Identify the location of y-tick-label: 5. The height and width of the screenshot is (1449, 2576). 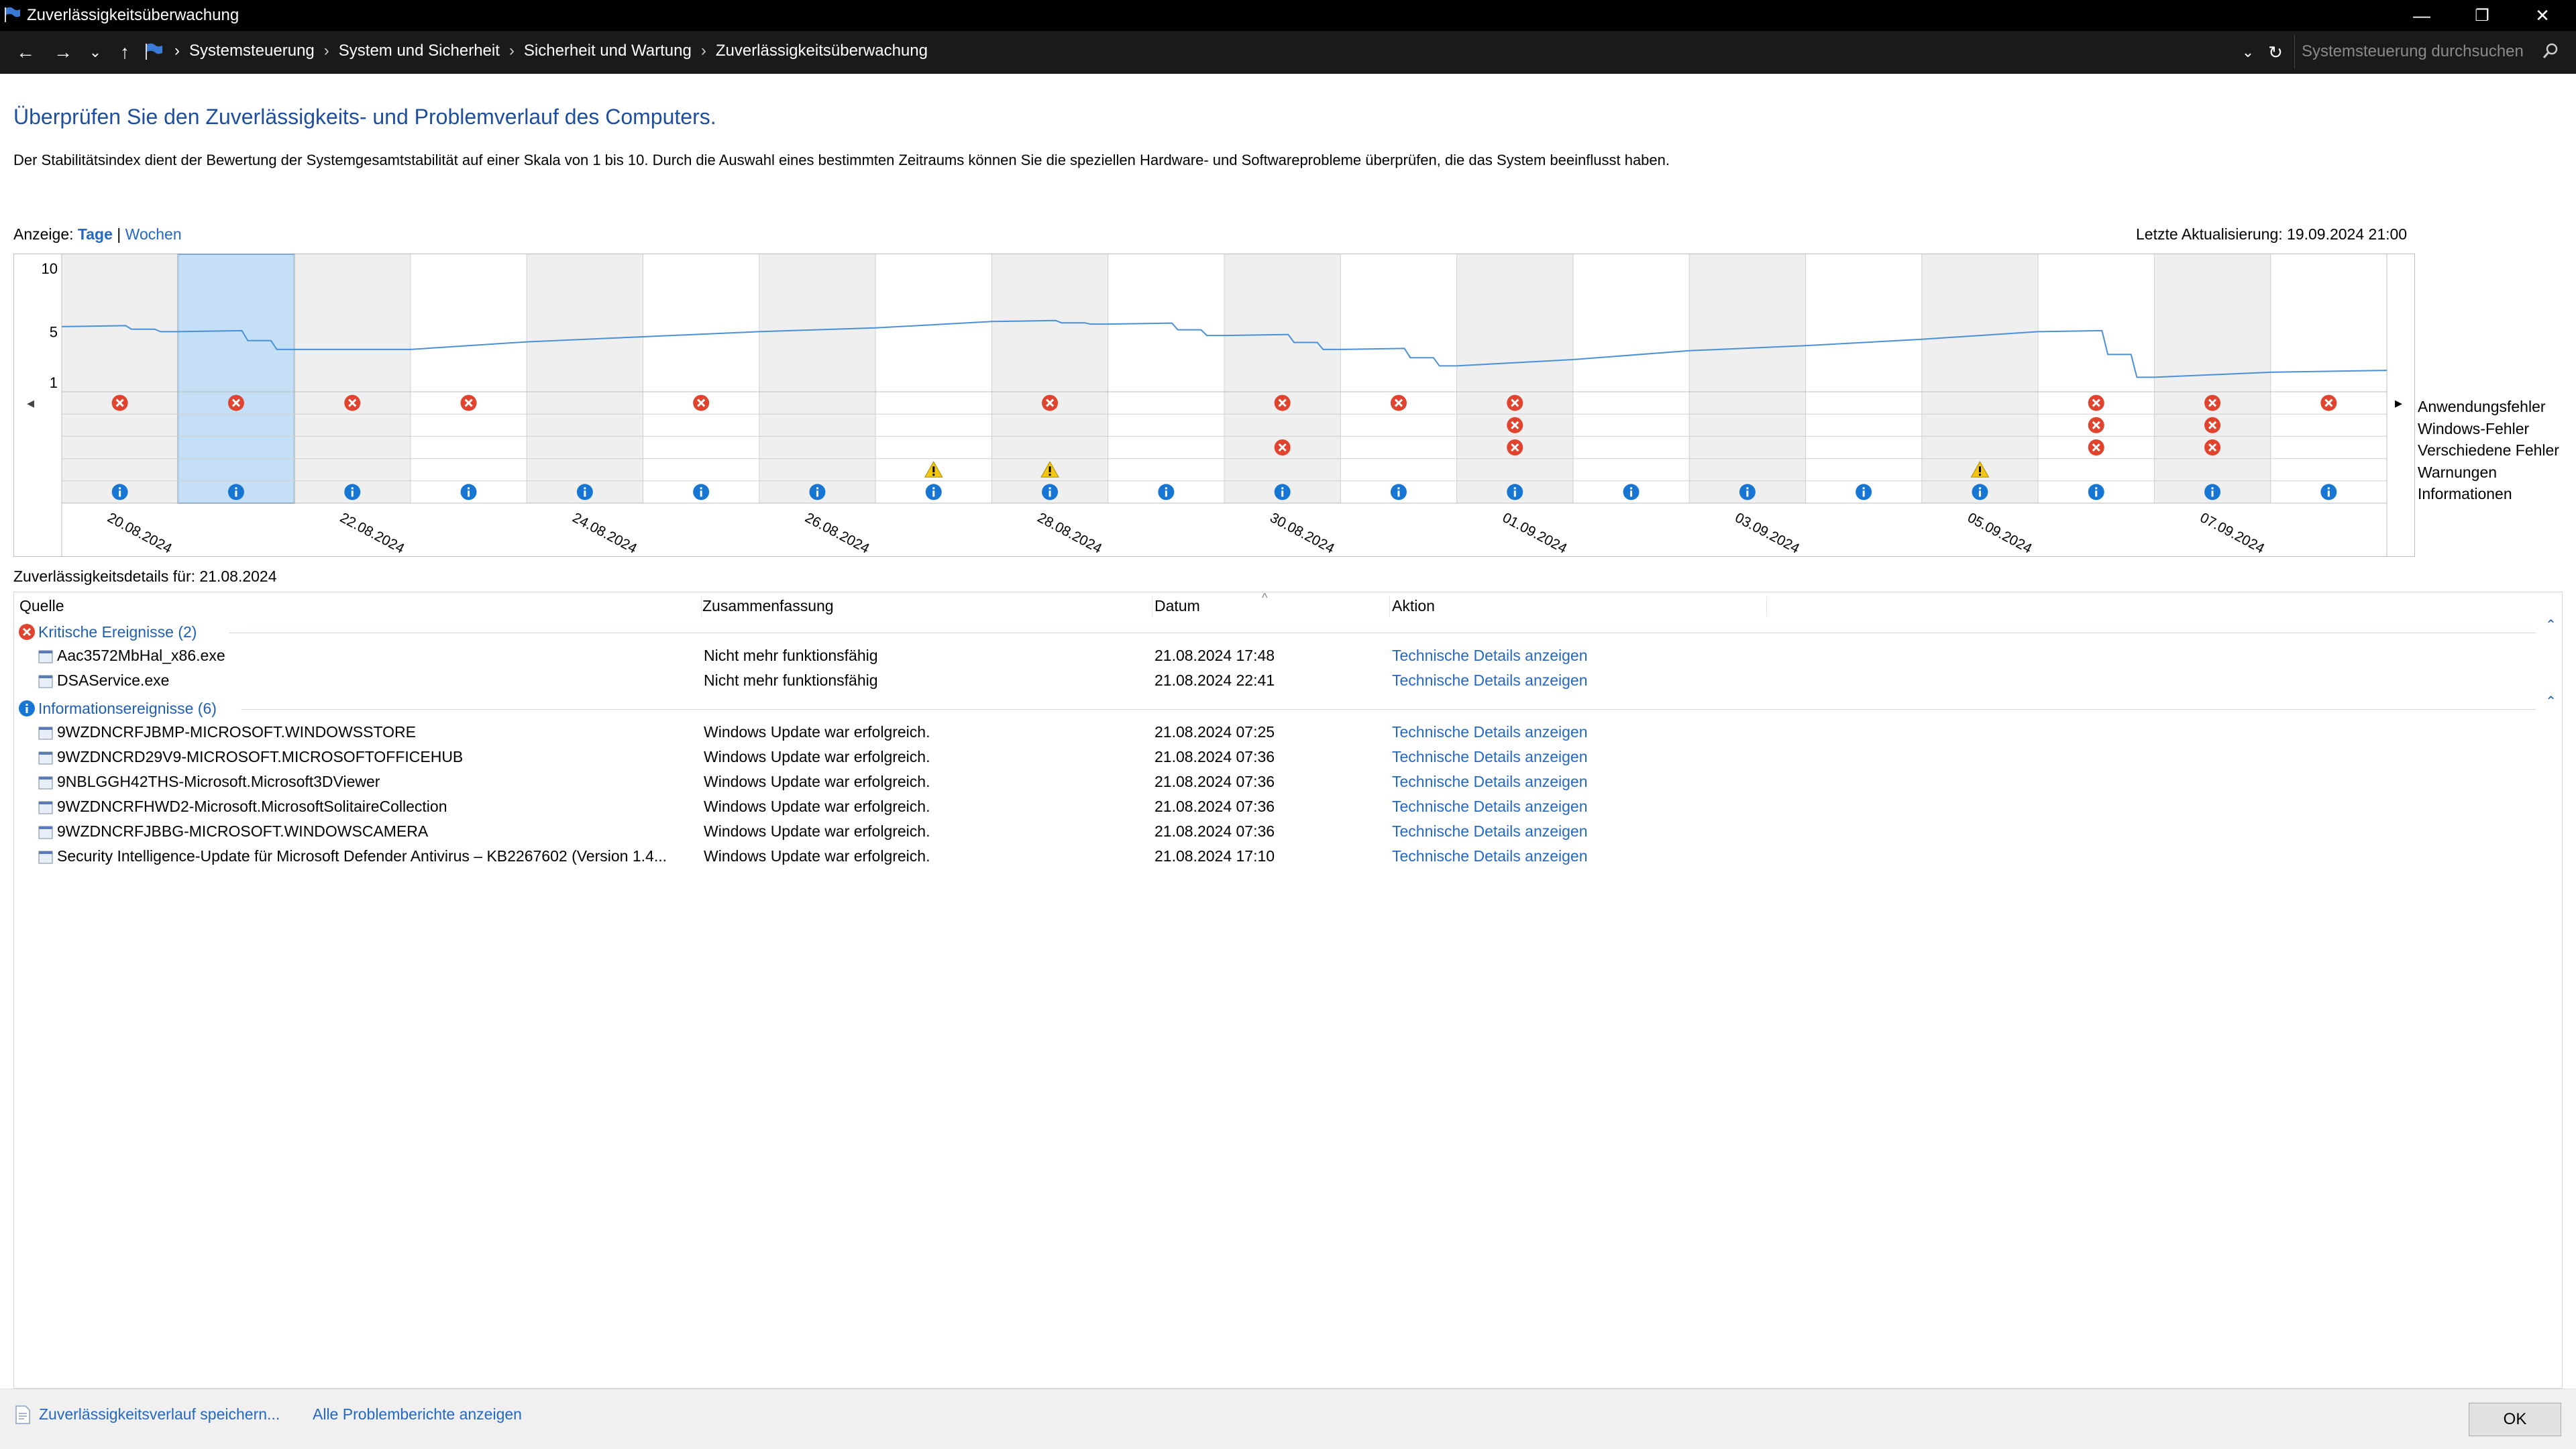
(54, 331).